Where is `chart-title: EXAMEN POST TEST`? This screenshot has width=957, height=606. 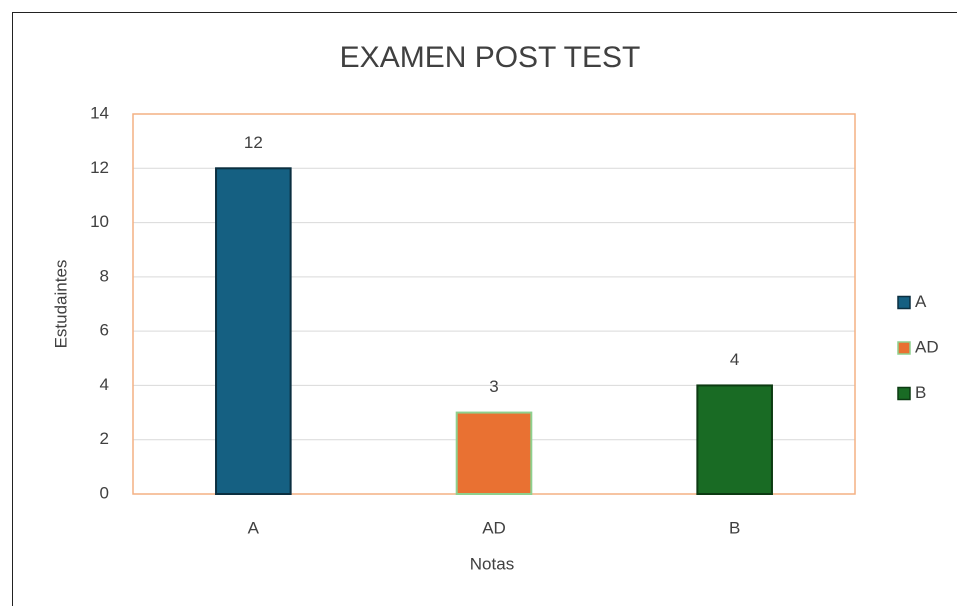 chart-title: EXAMEN POST TEST is located at coordinates (490, 57).